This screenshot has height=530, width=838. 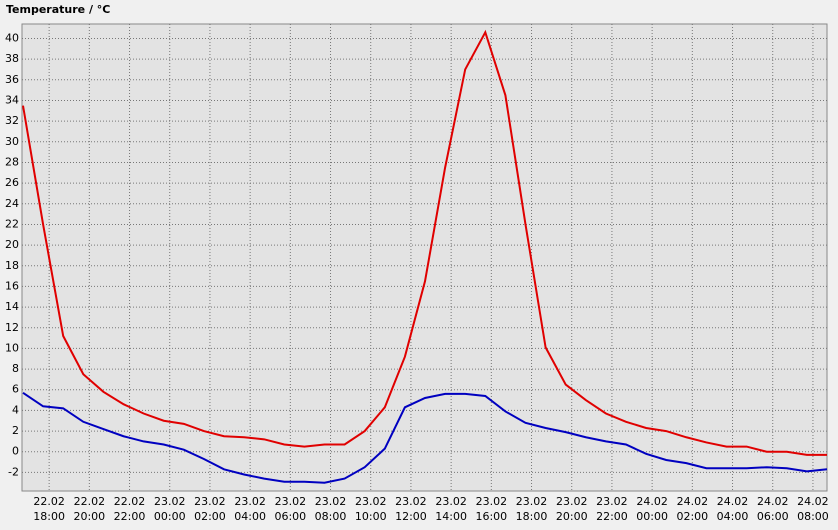 What do you see at coordinates (12, 161) in the screenshot?
I see `y-tick-label: 28` at bounding box center [12, 161].